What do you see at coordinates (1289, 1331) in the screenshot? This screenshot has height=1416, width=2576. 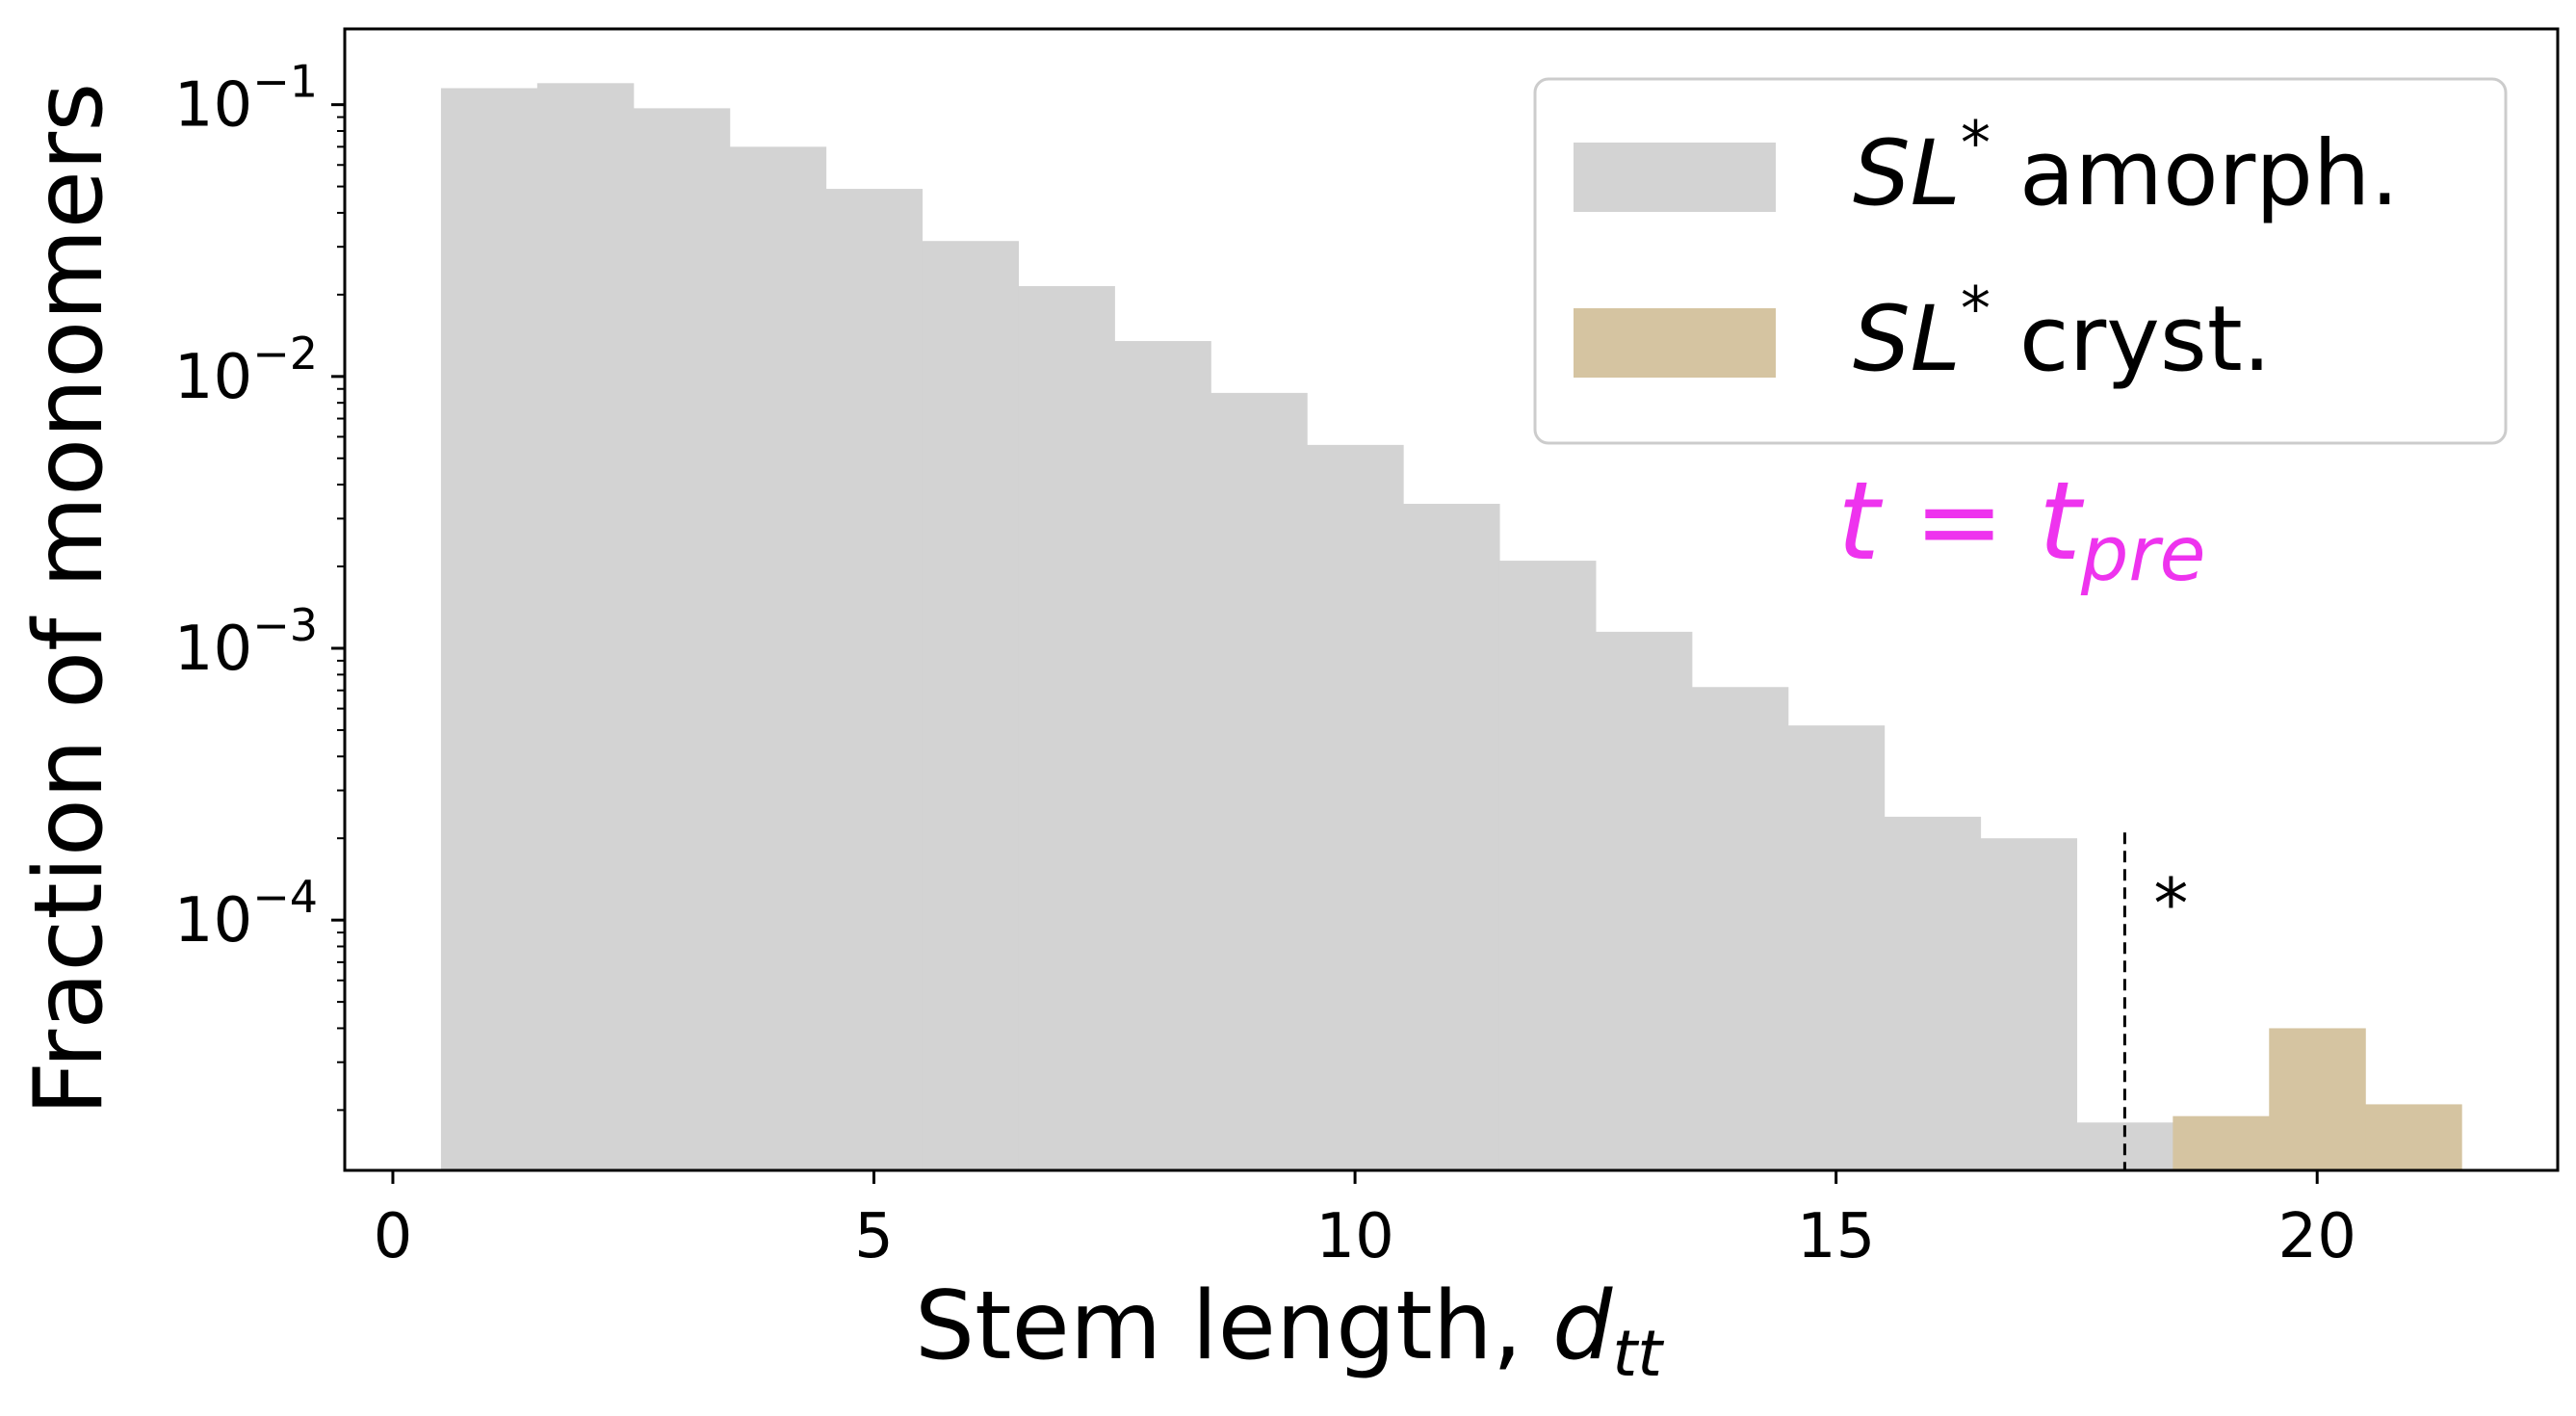 I see `x-axis-label: Stem length, dtt` at bounding box center [1289, 1331].